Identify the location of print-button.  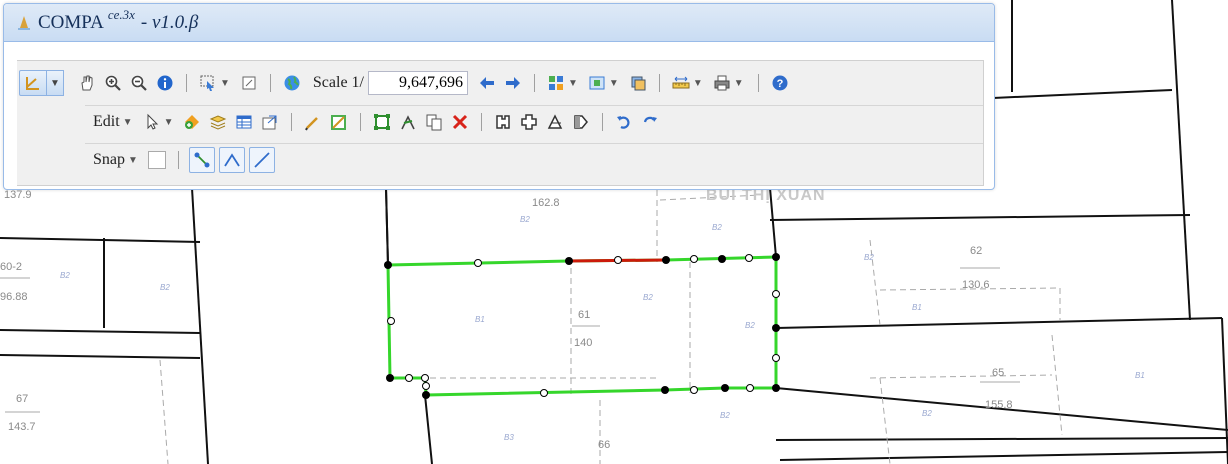
(722, 83).